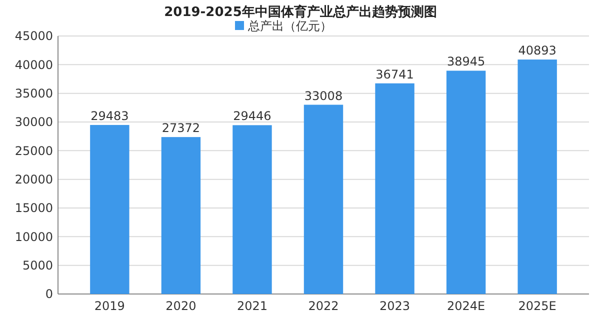 This screenshot has width=601, height=320. I want to click on y-tick-label: 25000, so click(33, 151).